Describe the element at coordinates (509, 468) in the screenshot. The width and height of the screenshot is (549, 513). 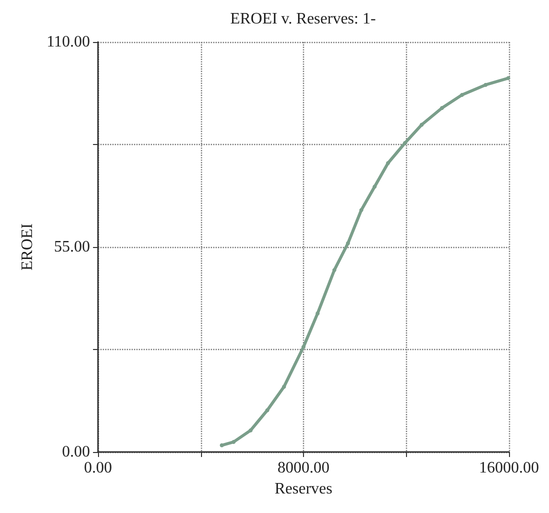
I see `x-tick-label: 16000.00` at that location.